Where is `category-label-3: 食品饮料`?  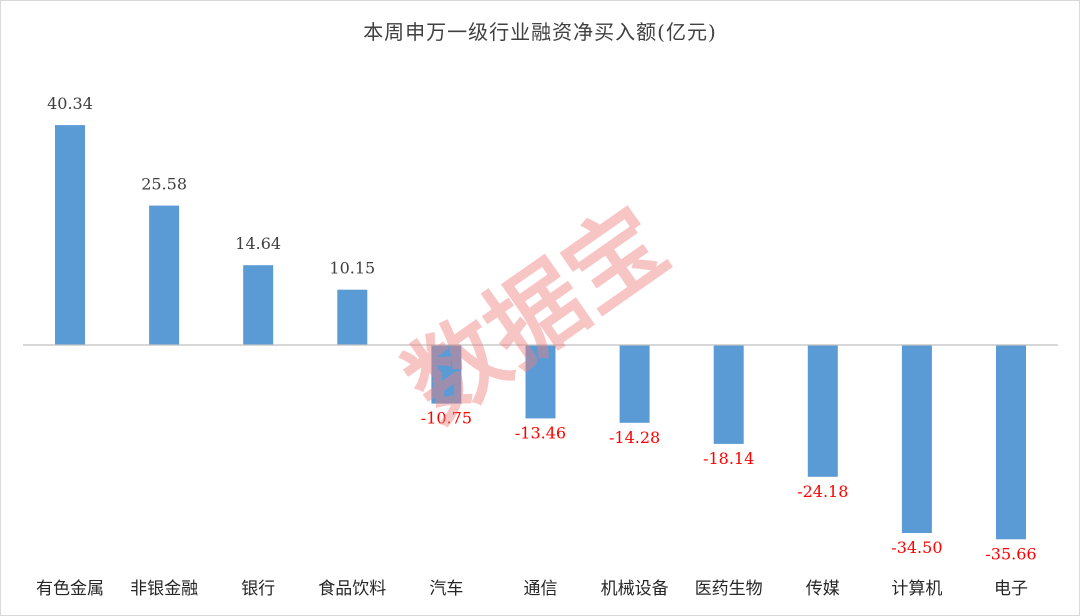 category-label-3: 食品饮料 is located at coordinates (352, 589).